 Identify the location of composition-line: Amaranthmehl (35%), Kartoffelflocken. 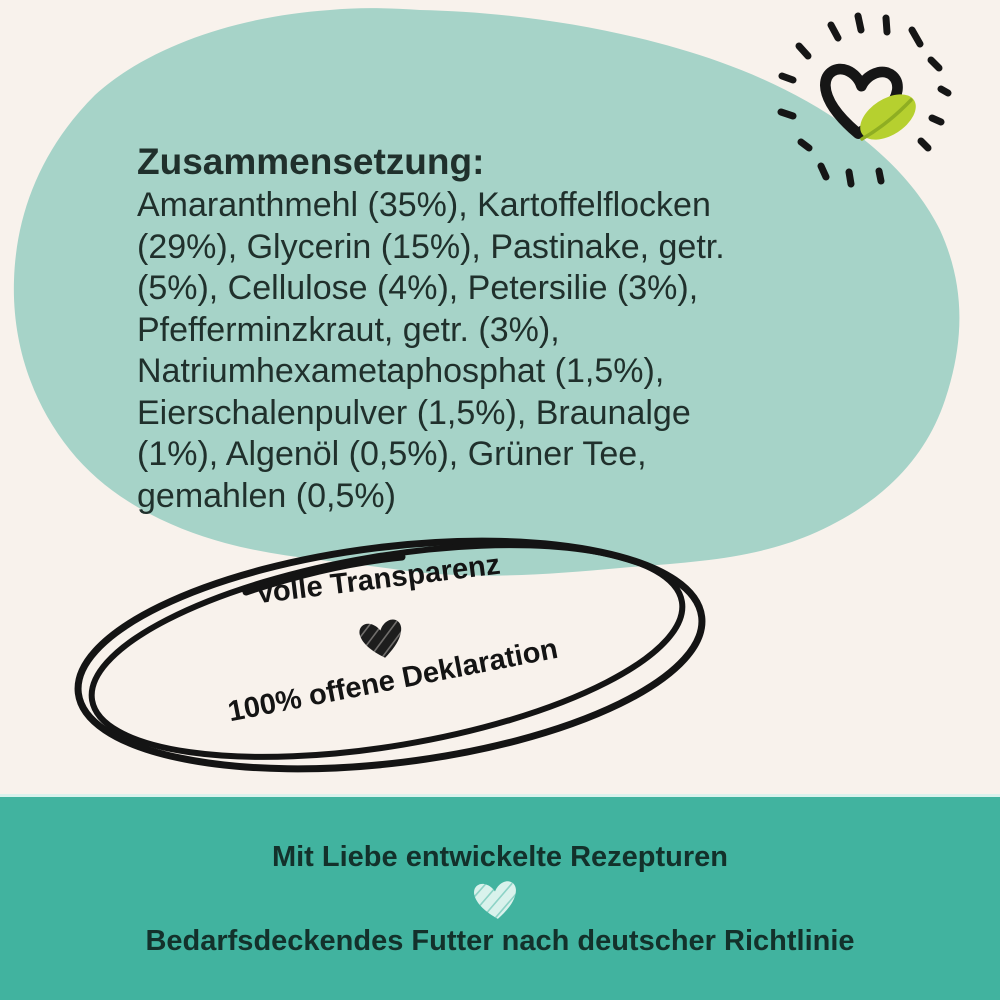
(424, 205).